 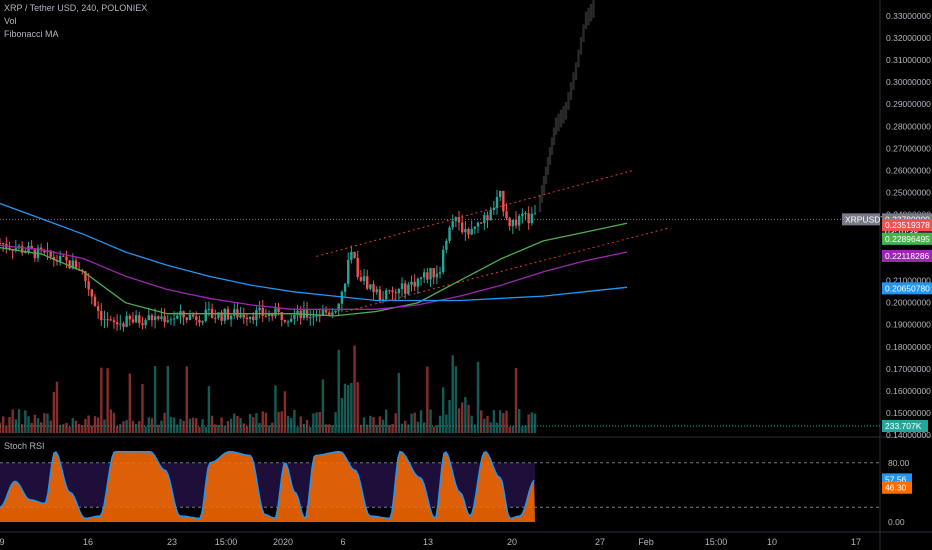 I want to click on volume-badge-text: 233.707K, so click(x=903, y=426).